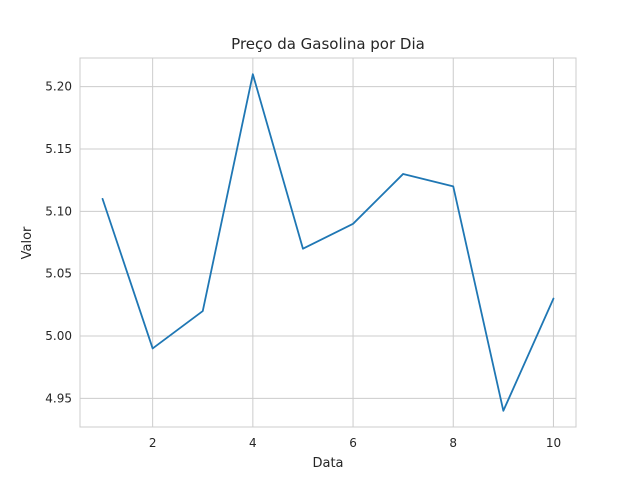 This screenshot has height=480, width=640. Describe the element at coordinates (58, 398) in the screenshot. I see `y-tick-label: 4.95` at that location.